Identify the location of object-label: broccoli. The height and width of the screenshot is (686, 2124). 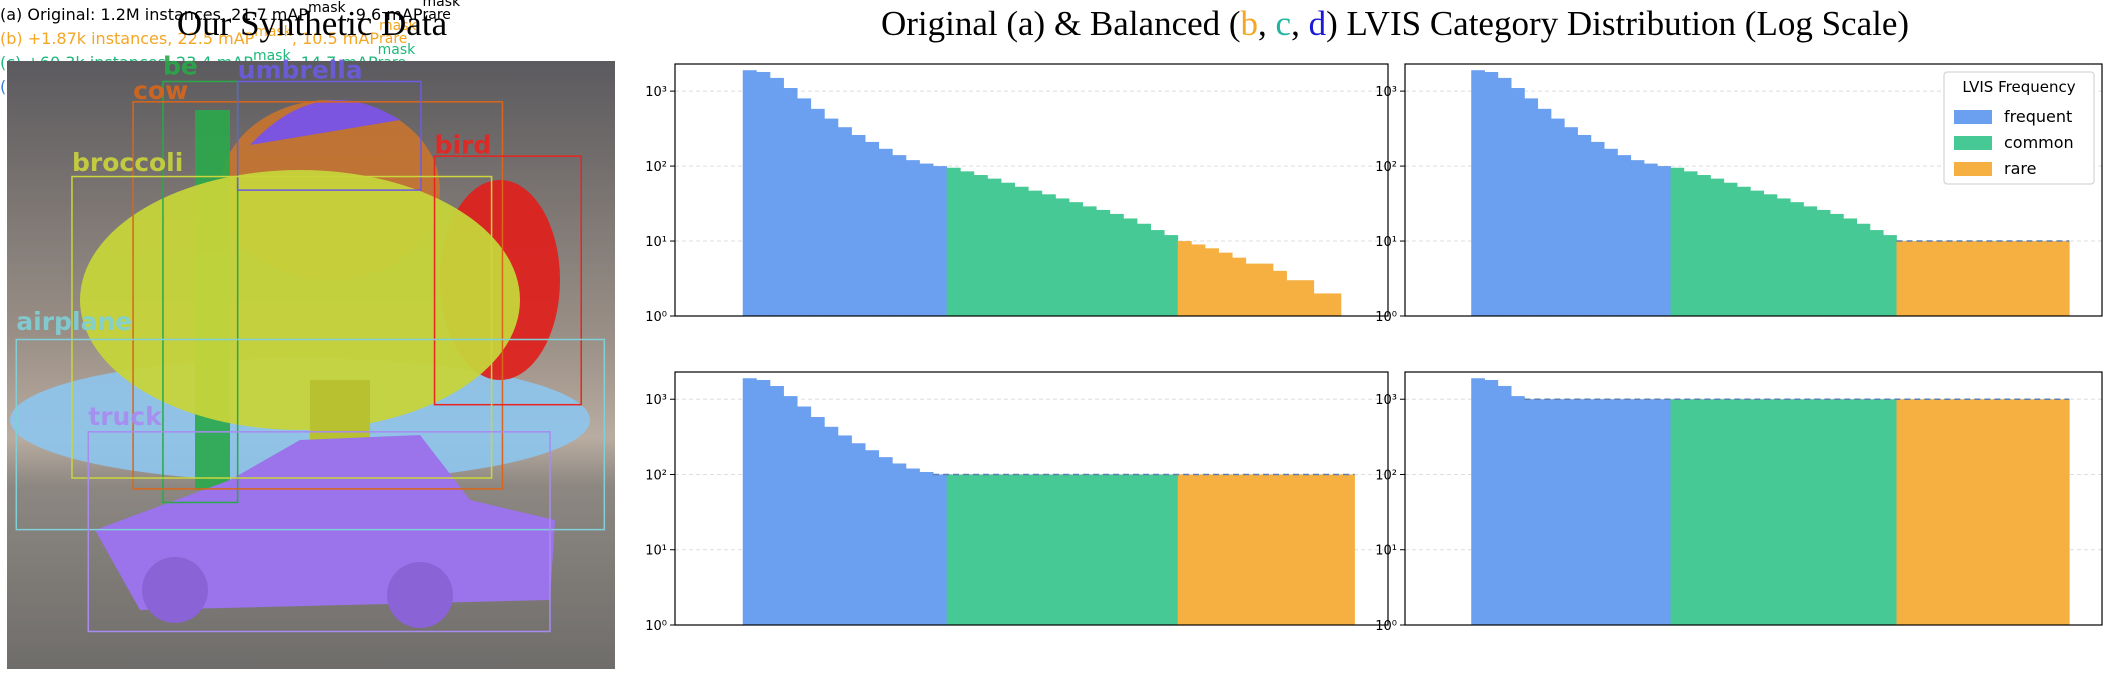
(127, 162).